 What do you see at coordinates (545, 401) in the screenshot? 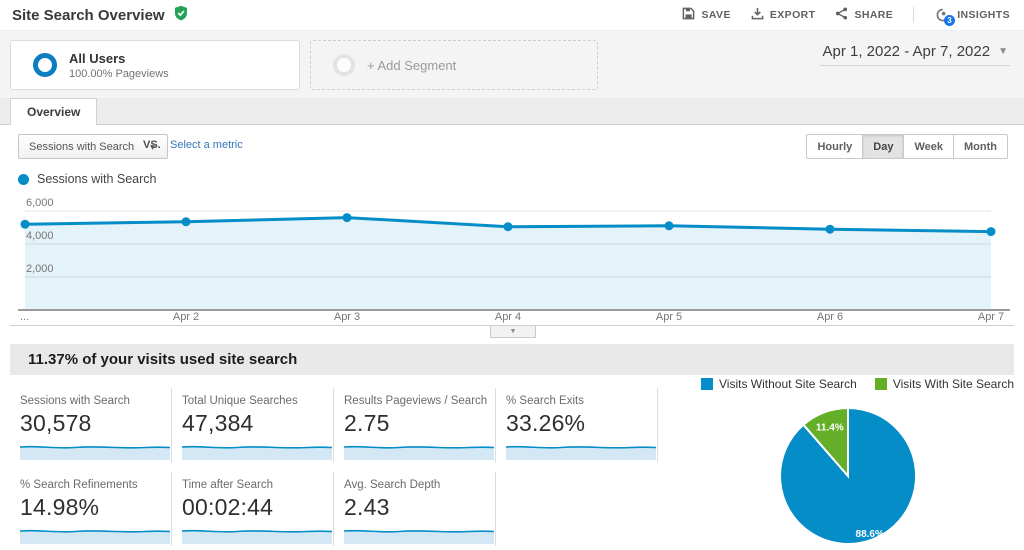
I see `metric-label: % Search Exits` at bounding box center [545, 401].